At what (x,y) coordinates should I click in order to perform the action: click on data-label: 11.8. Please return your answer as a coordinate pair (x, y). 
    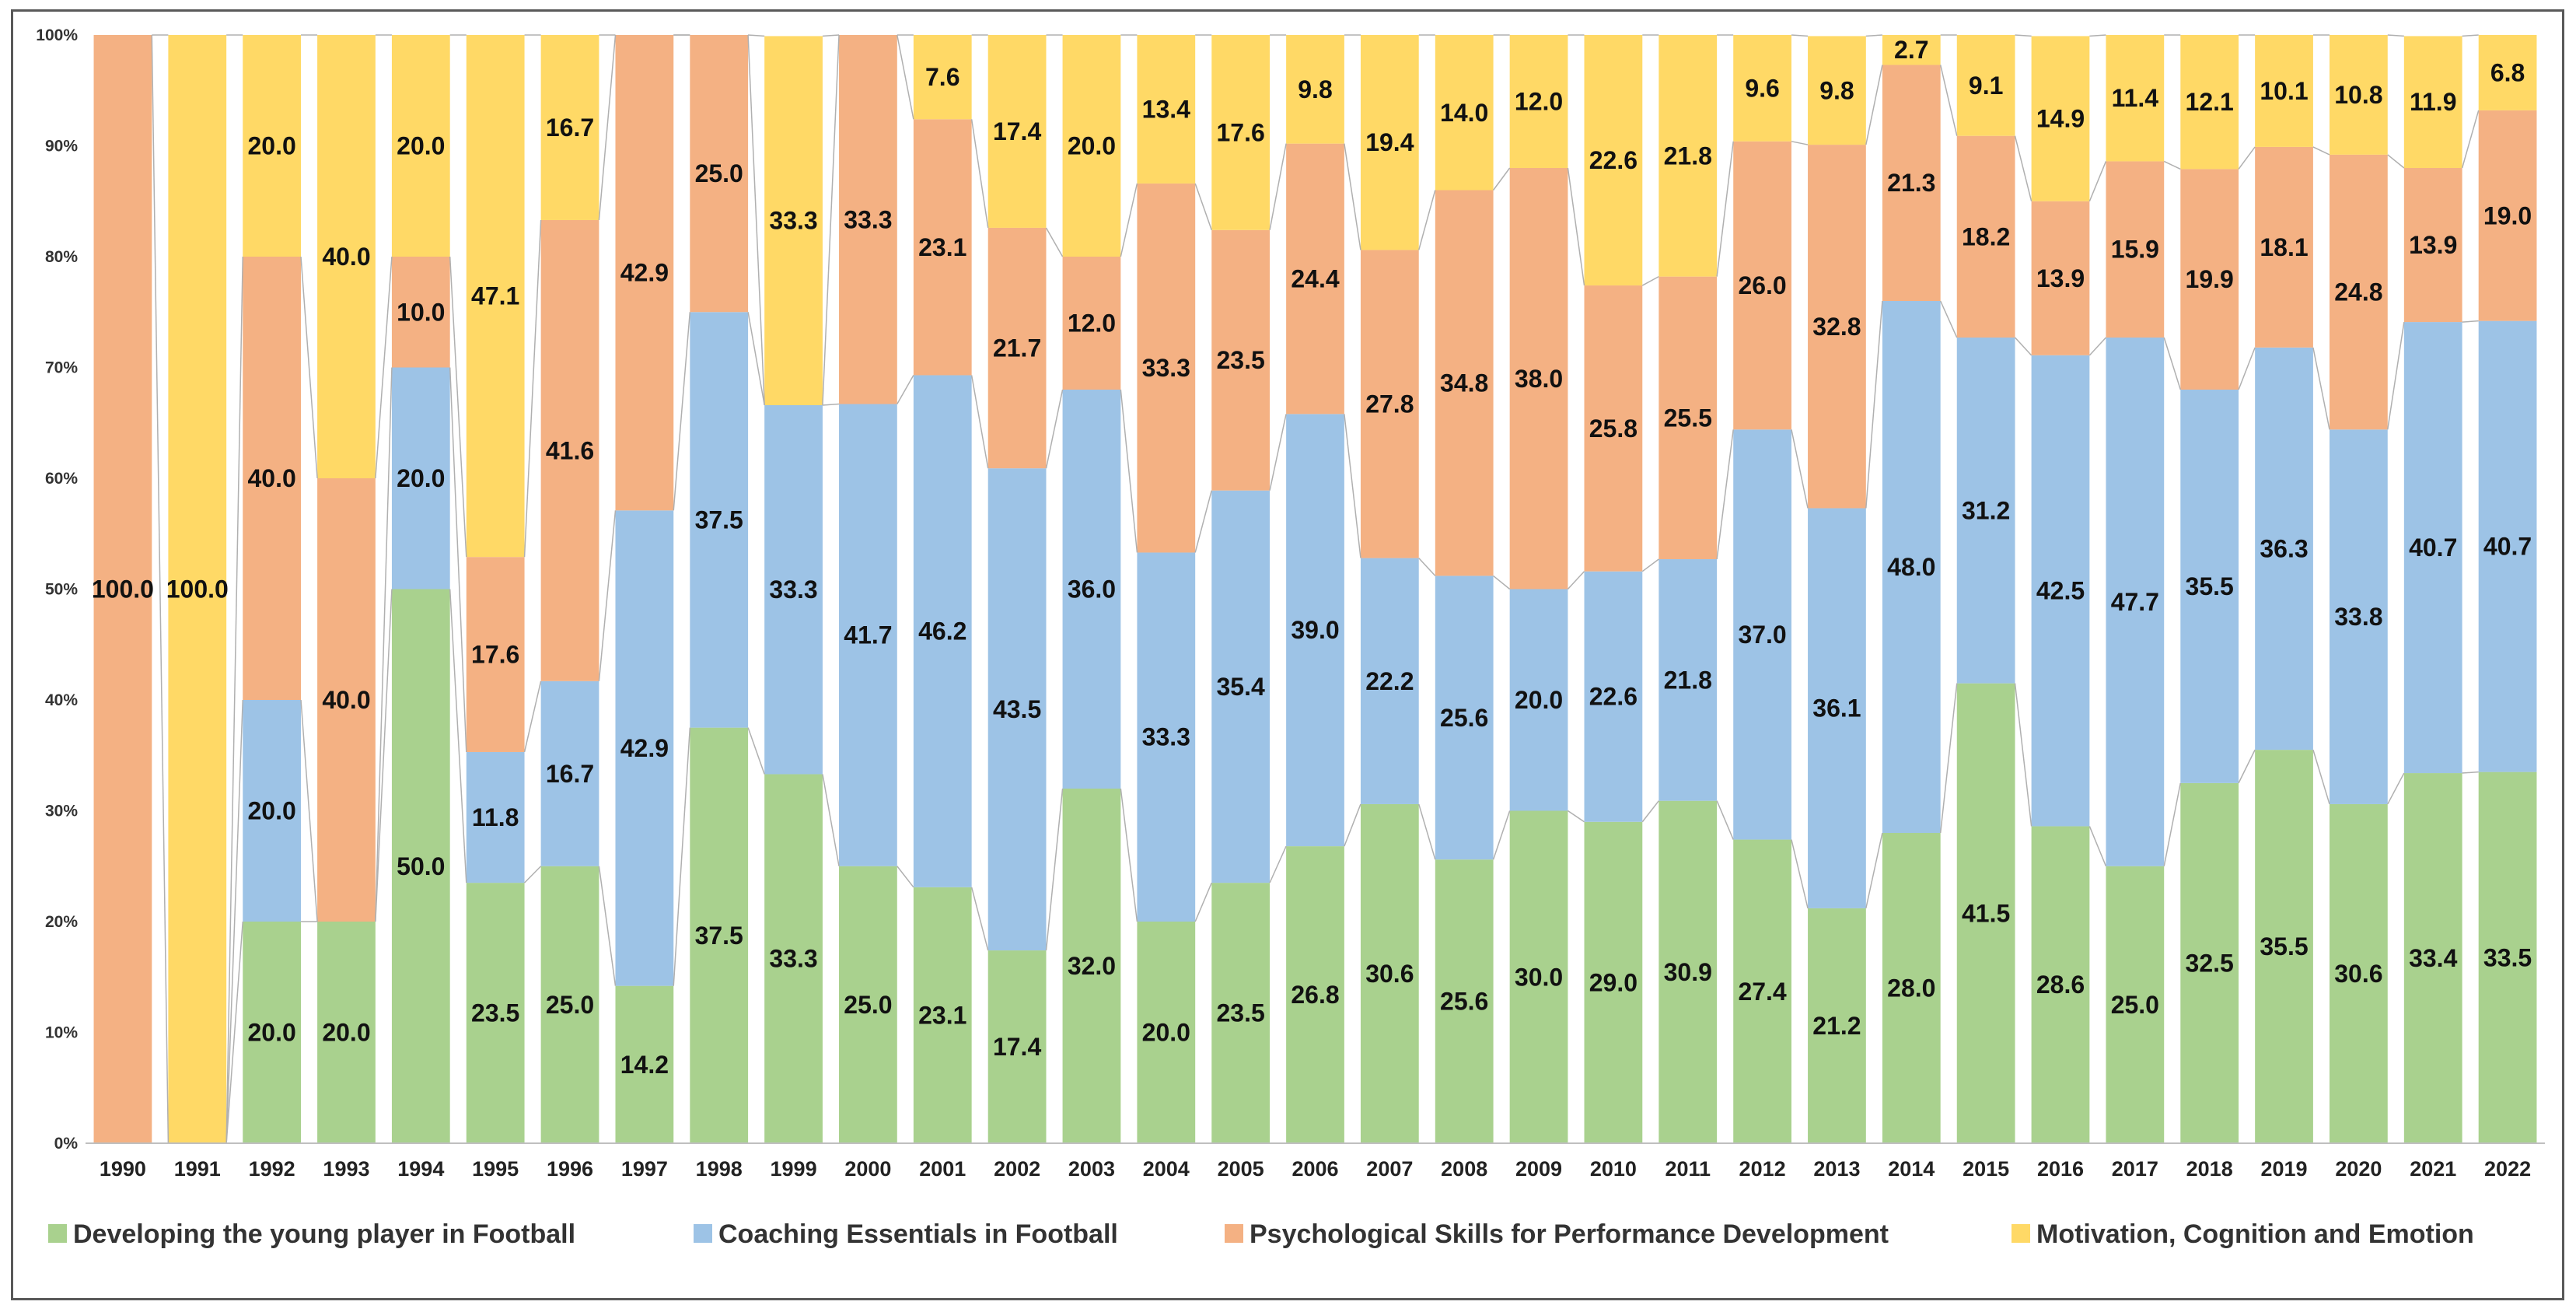
    Looking at the image, I should click on (495, 817).